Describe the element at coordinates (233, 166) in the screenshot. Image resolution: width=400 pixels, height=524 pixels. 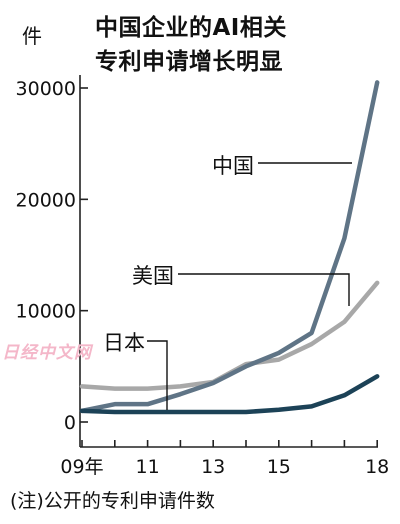
I see `series-label-0: 中国` at that location.